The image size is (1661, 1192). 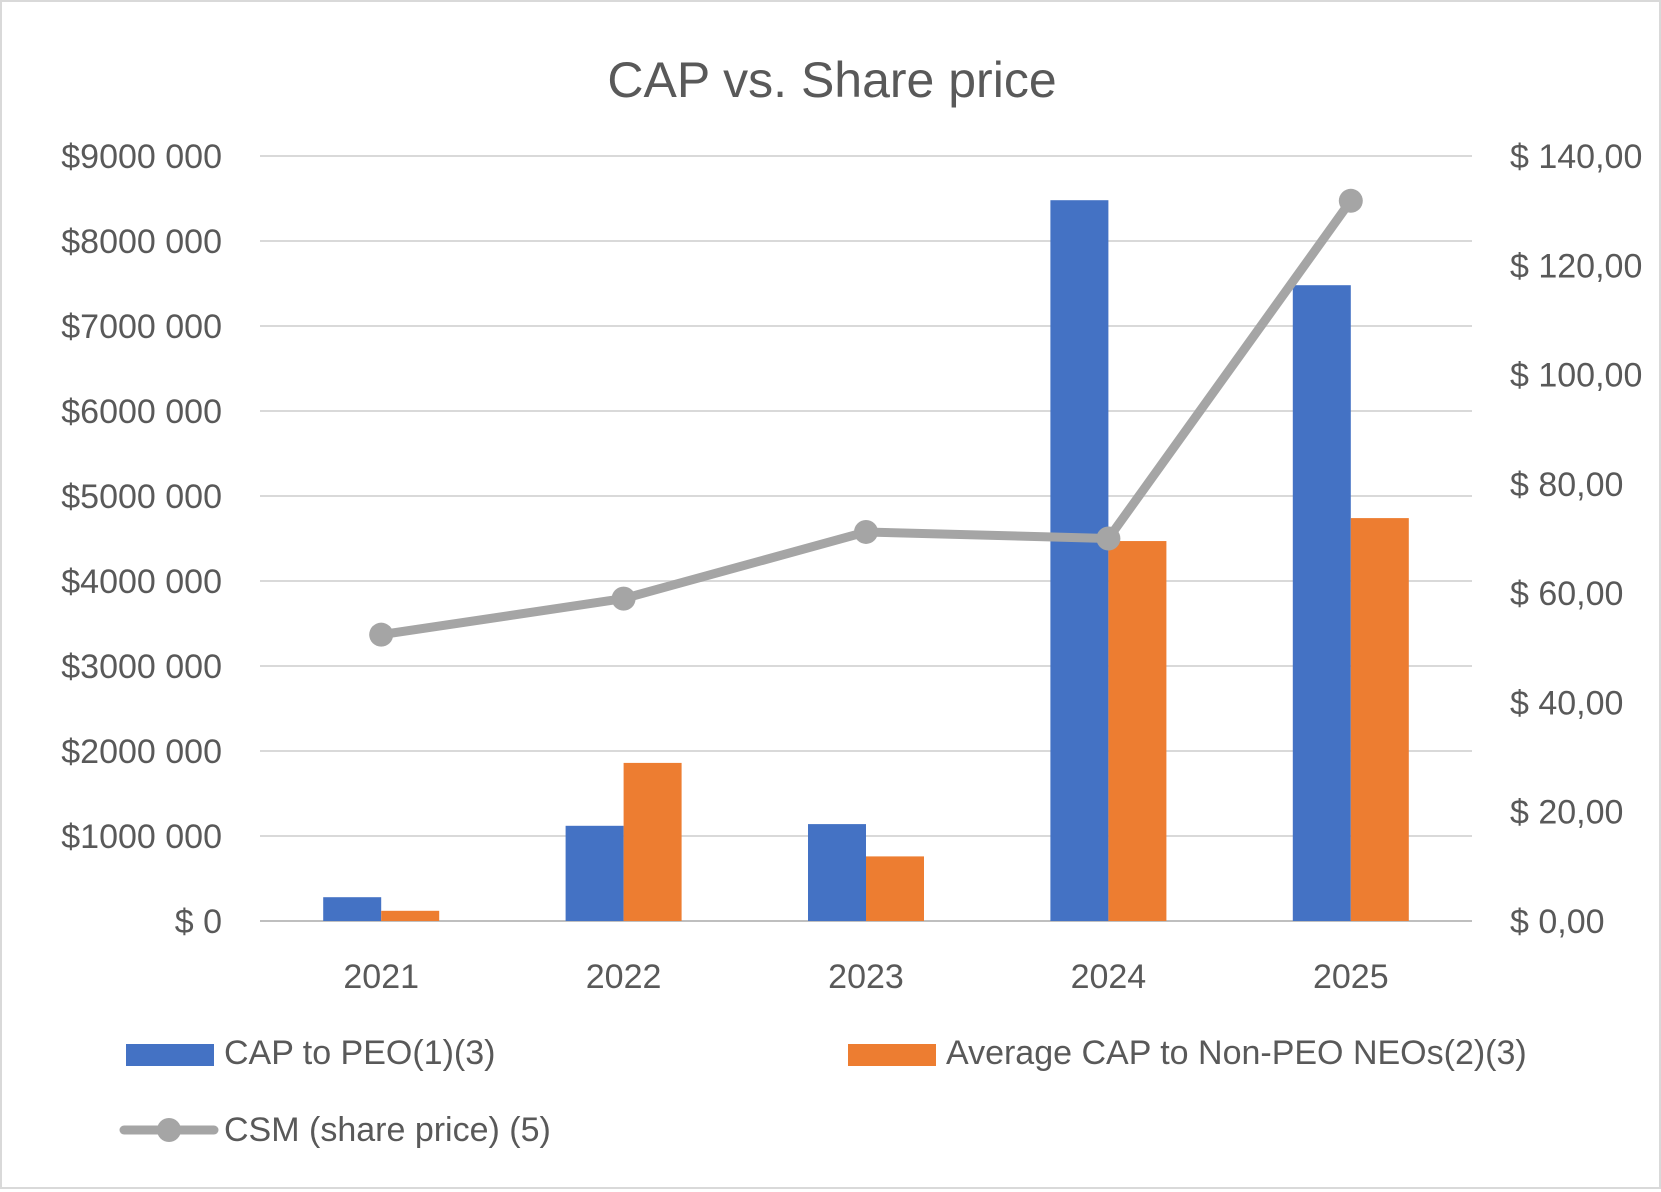 I want to click on x-tick-label: 2021, so click(x=381, y=977).